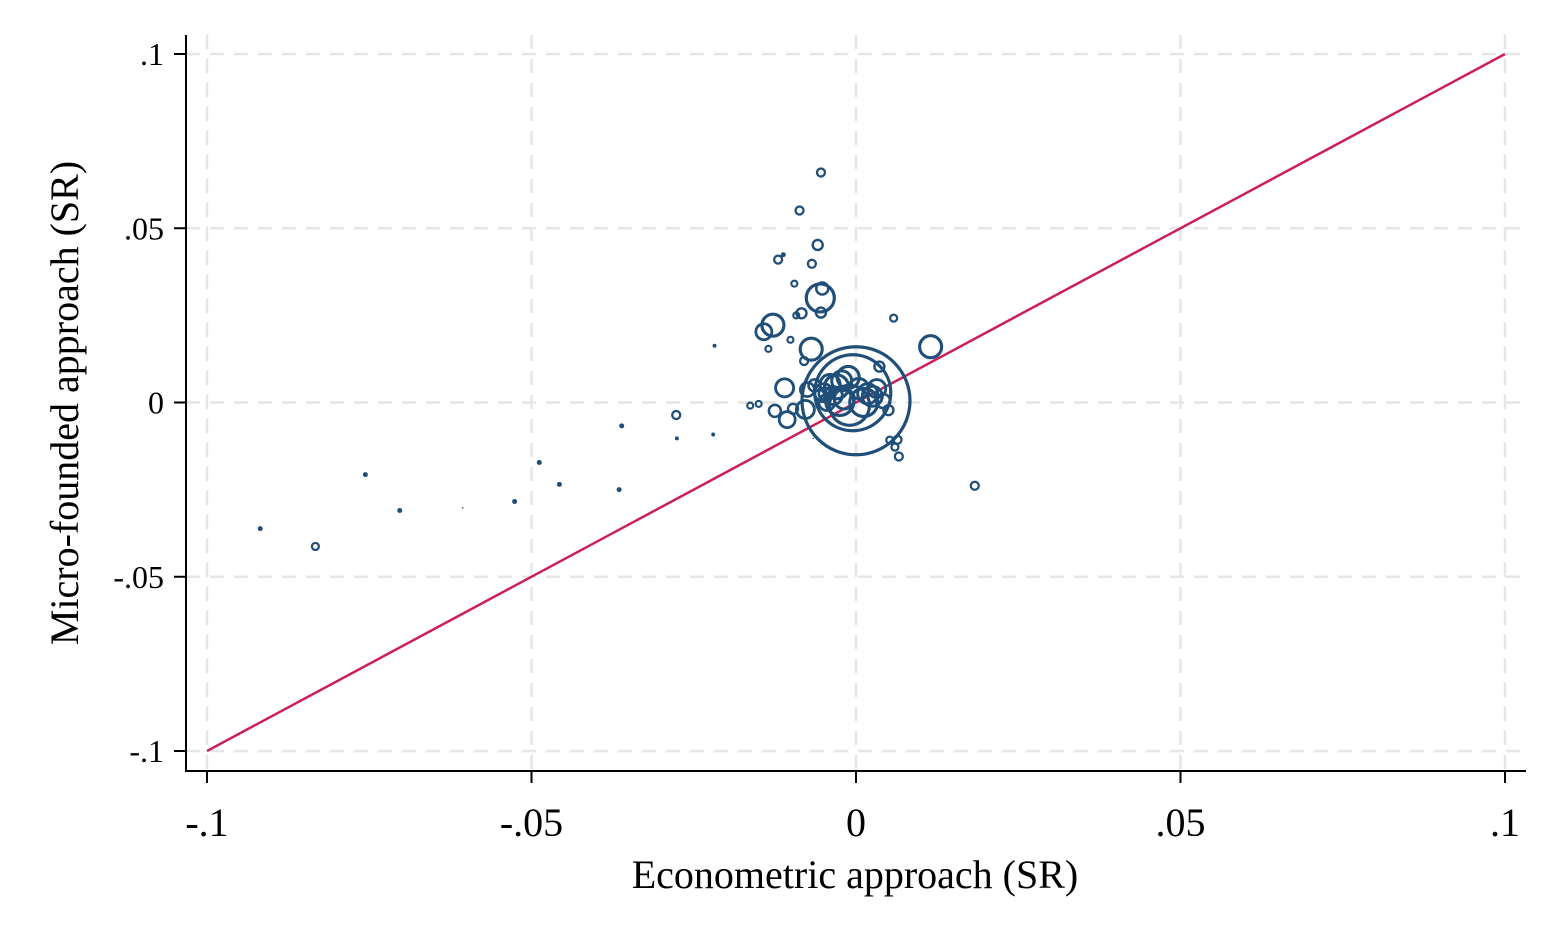 The image size is (1560, 936). What do you see at coordinates (855, 874) in the screenshot?
I see `x-axis-title: Econometric approach (SR)` at bounding box center [855, 874].